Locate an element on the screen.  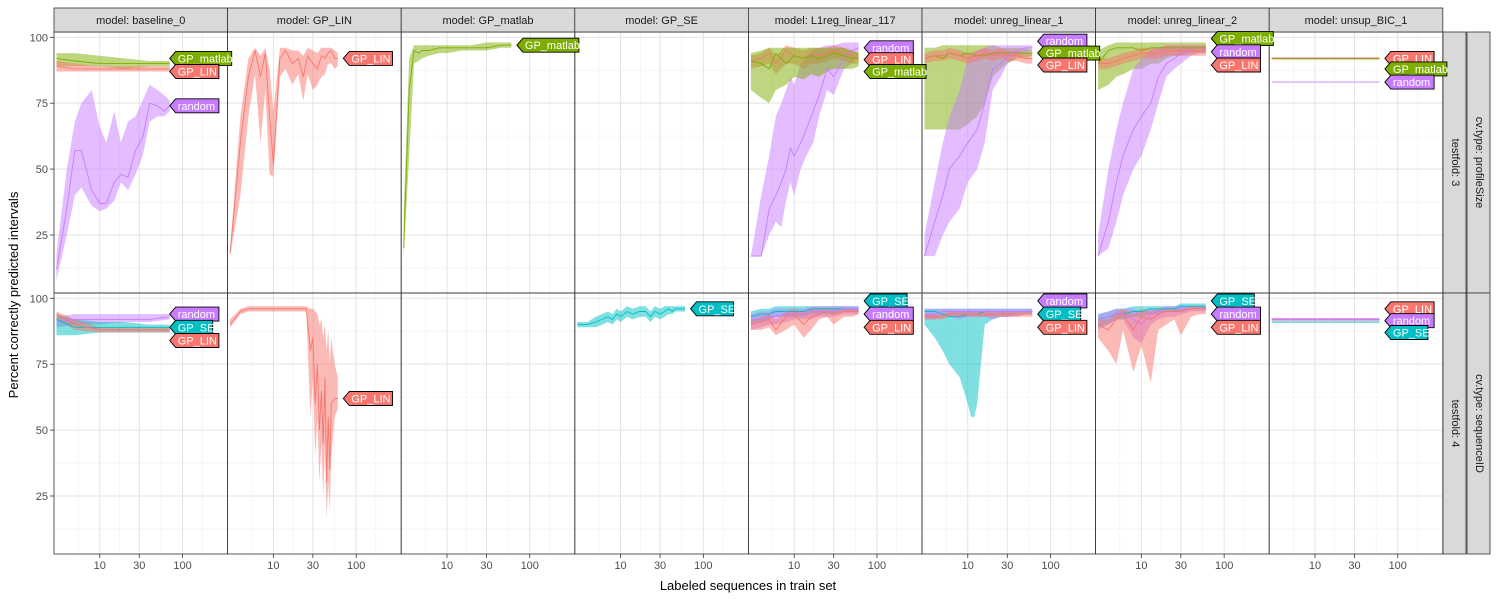
column-strip is located at coordinates (1356, 20).